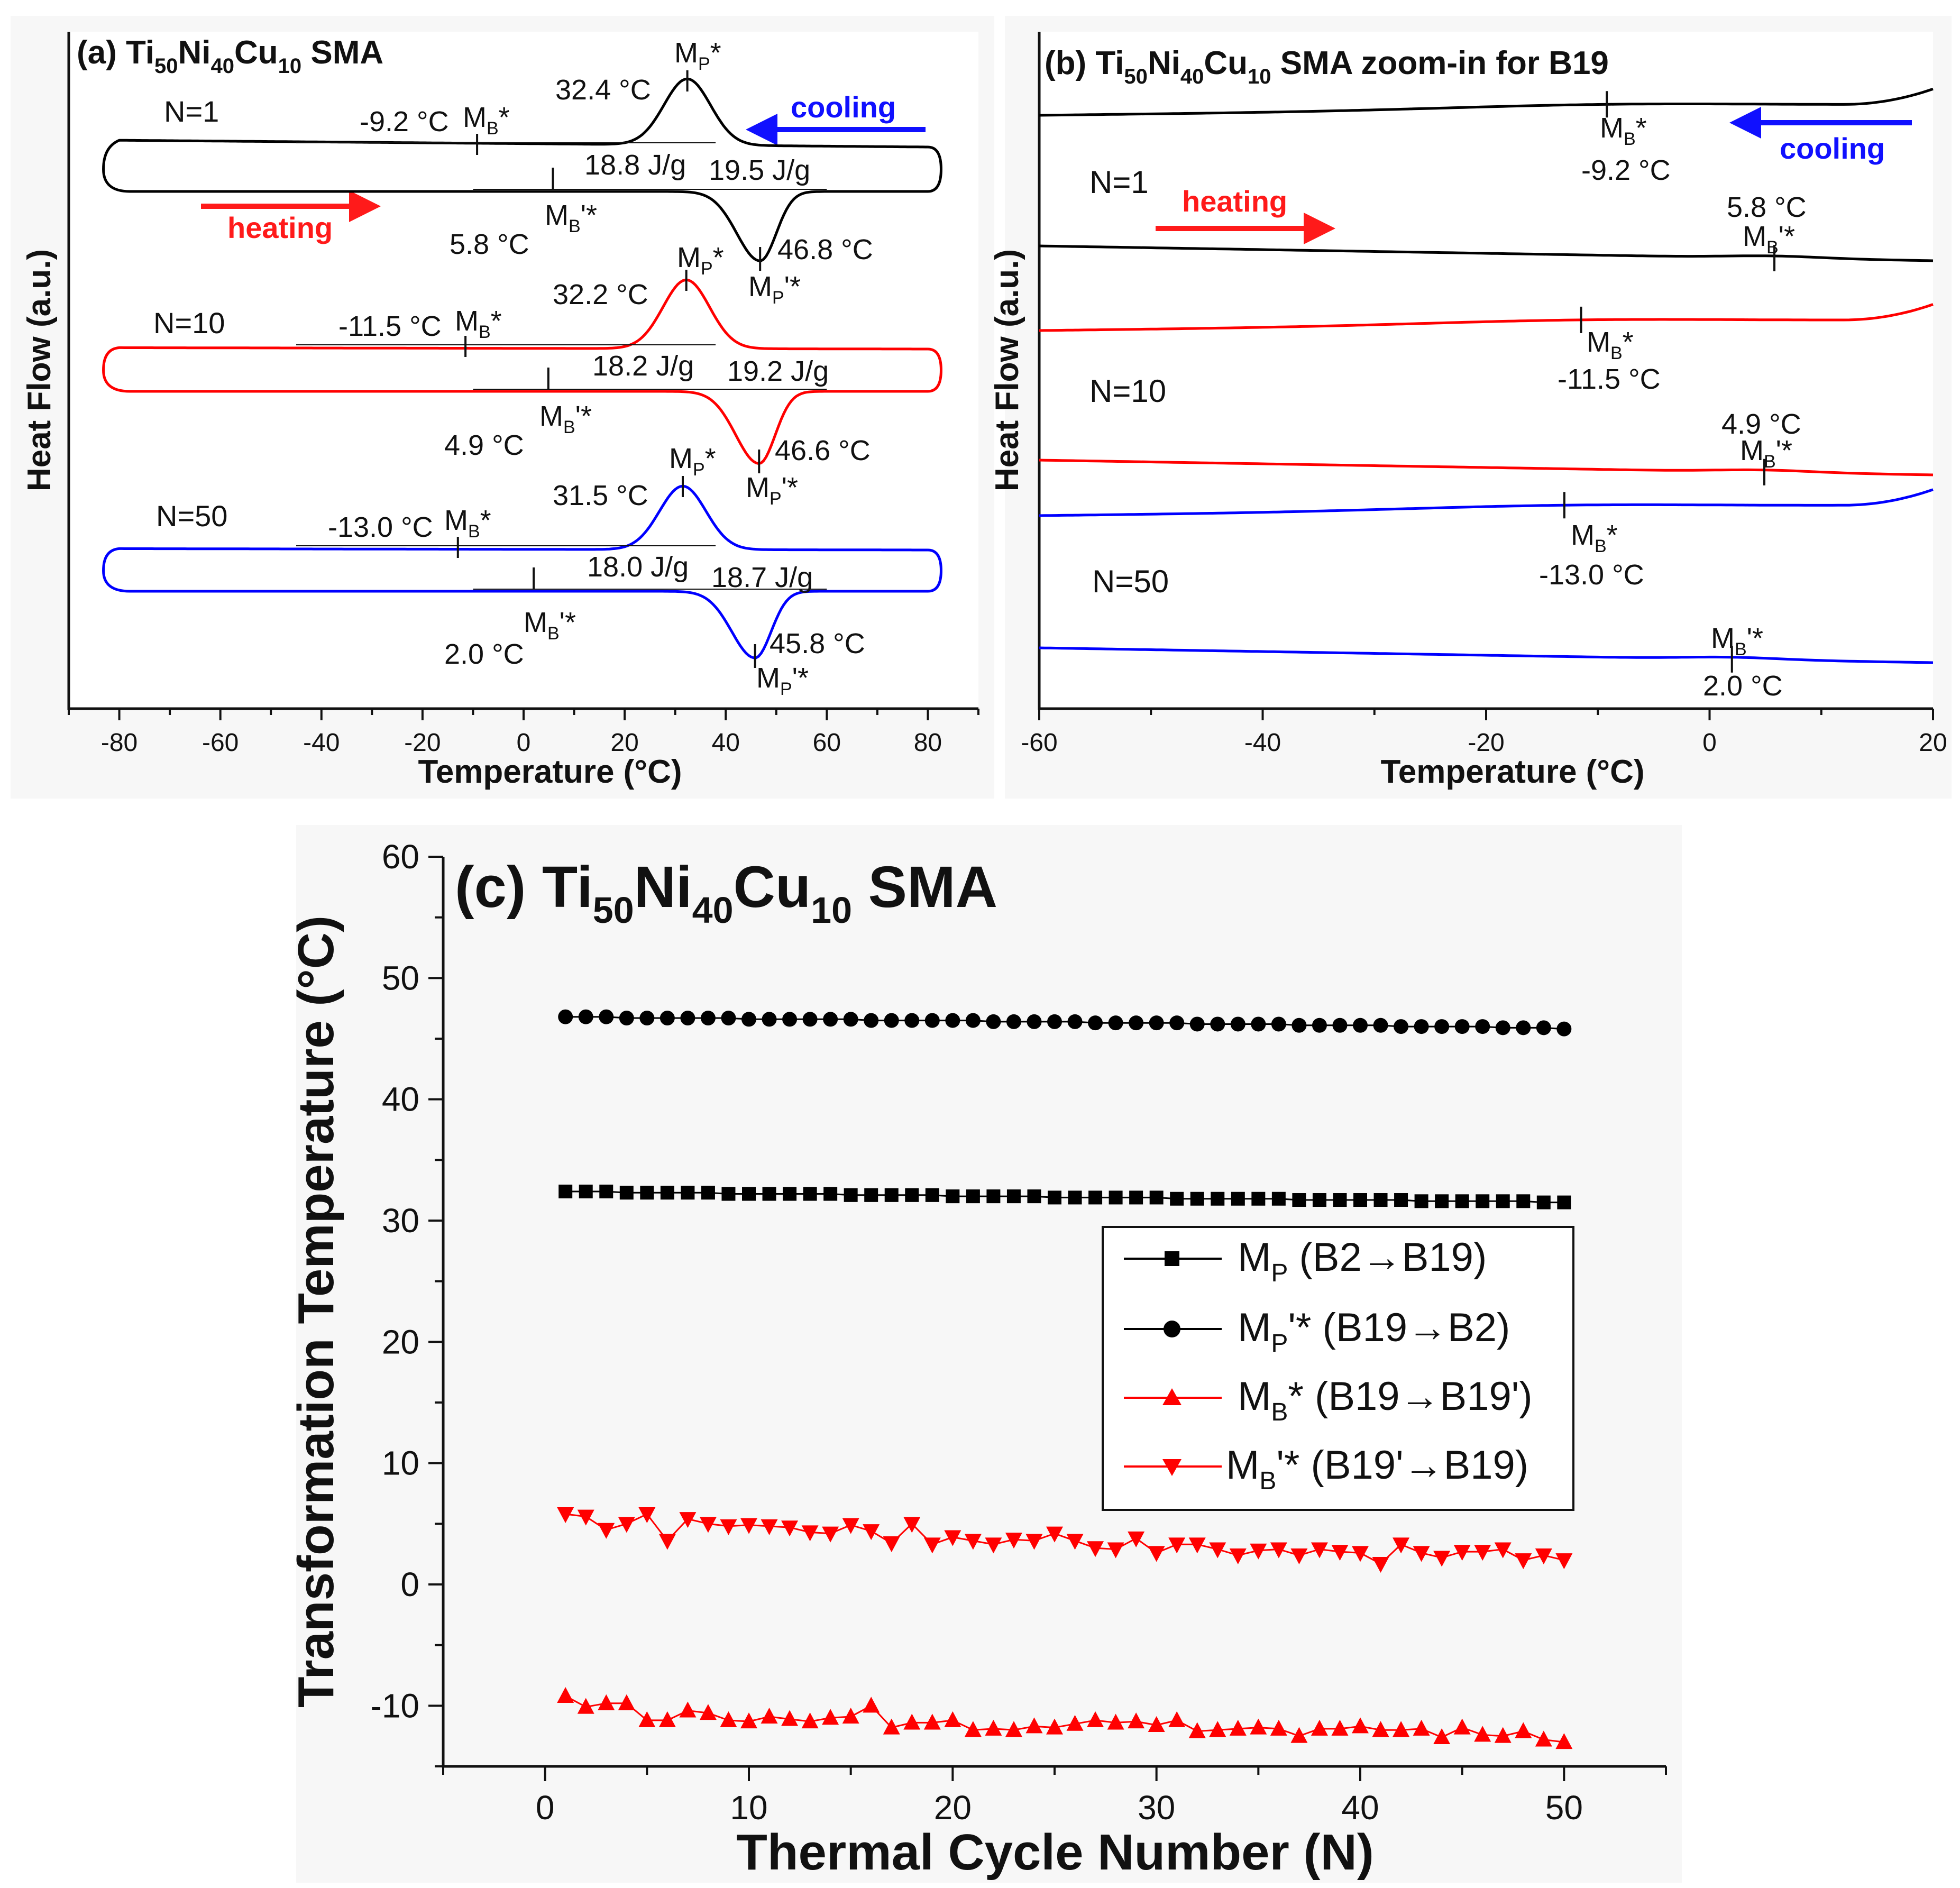 The height and width of the screenshot is (1888, 1960). I want to click on a-n1-cooling-peak-marker: MP*, so click(697, 55).